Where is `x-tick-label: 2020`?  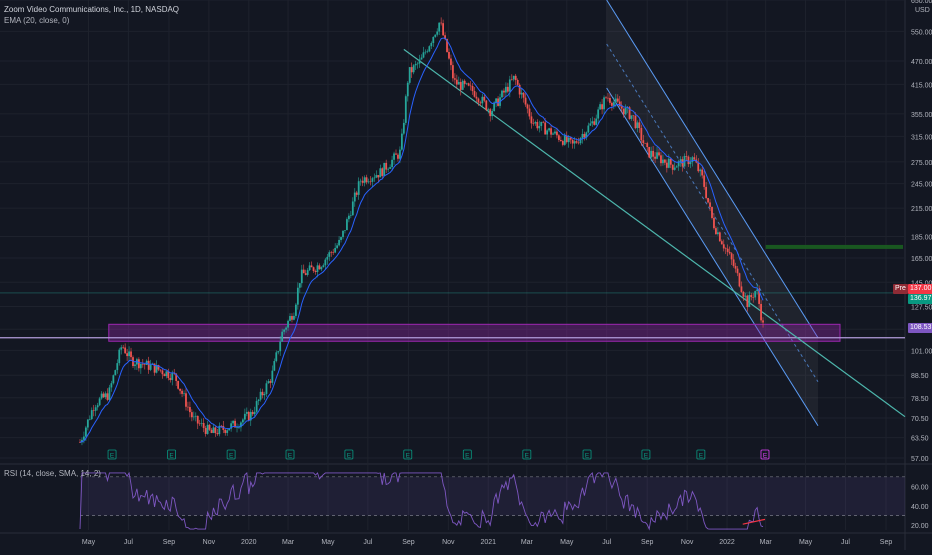
x-tick-label: 2020 is located at coordinates (249, 542).